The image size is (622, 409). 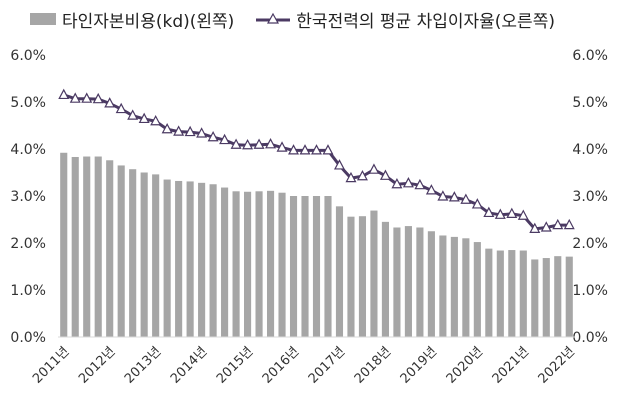 What do you see at coordinates (465, 365) in the screenshot?
I see `x-tick-label: 2020년` at bounding box center [465, 365].